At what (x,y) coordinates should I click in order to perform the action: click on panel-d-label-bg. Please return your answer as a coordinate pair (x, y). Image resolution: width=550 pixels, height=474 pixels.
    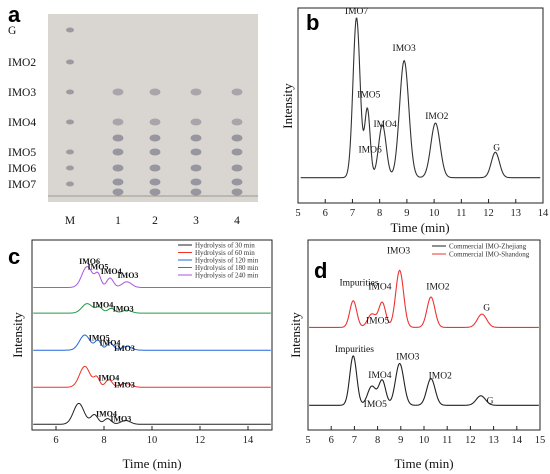
    Looking at the image, I should click on (324, 270).